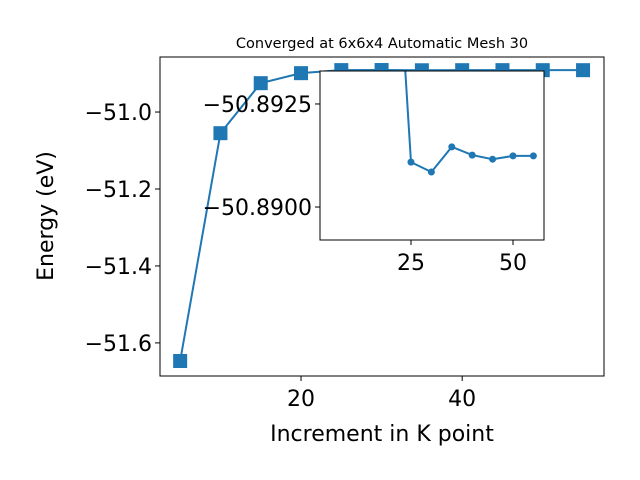 This screenshot has width=640, height=480. Describe the element at coordinates (462, 399) in the screenshot. I see `x-tick-label: 40` at that location.